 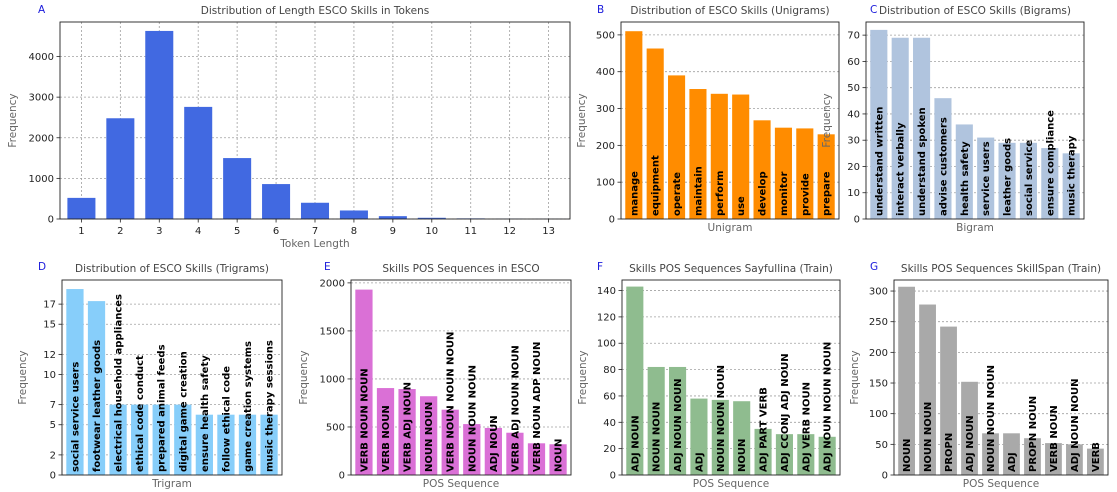 I want to click on y-tick-label: 250, so click(x=878, y=322).